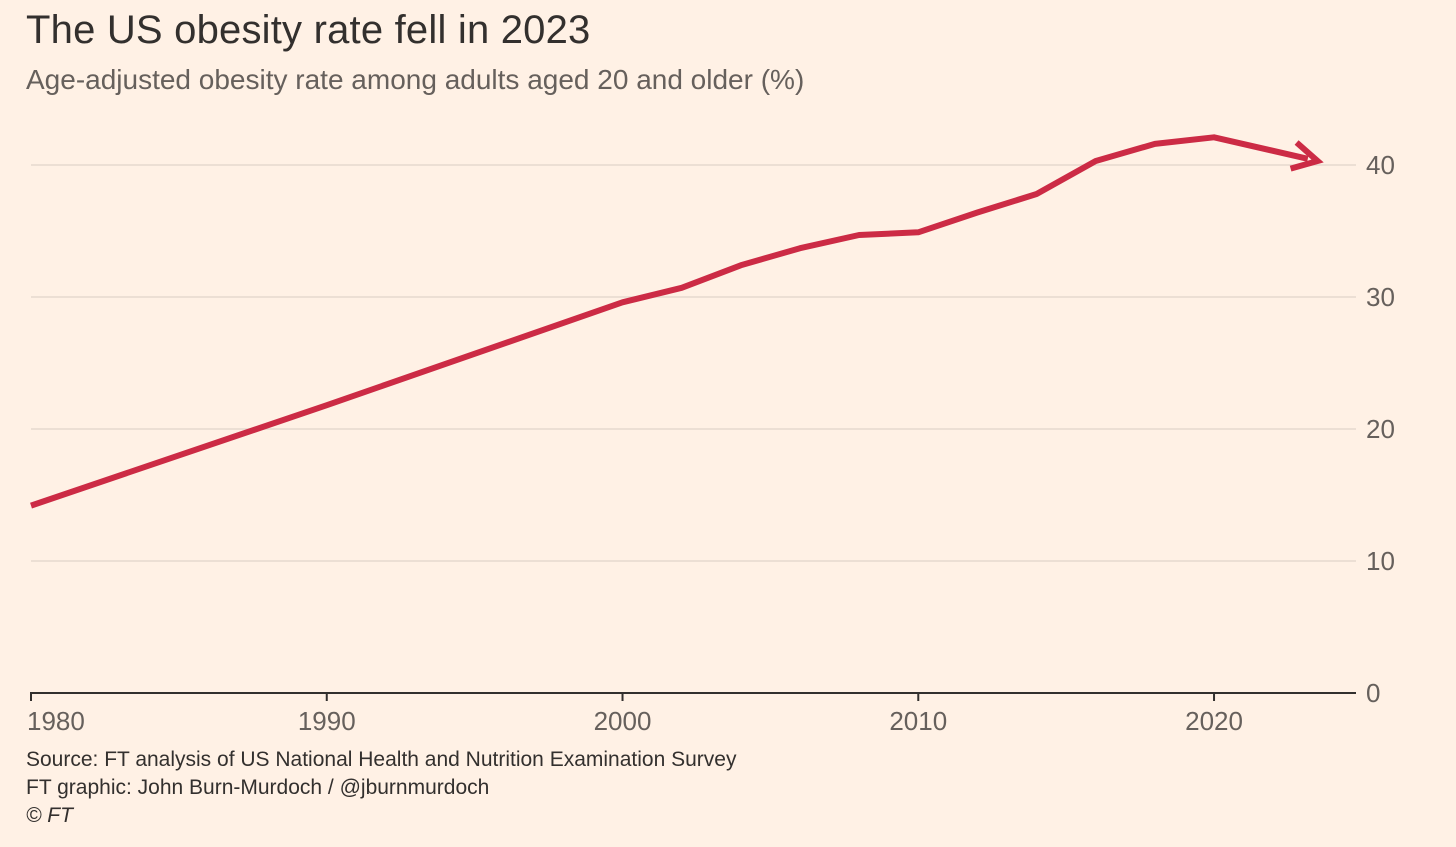 The image size is (1456, 847). What do you see at coordinates (918, 721) in the screenshot?
I see `x-tick-label: 2010` at bounding box center [918, 721].